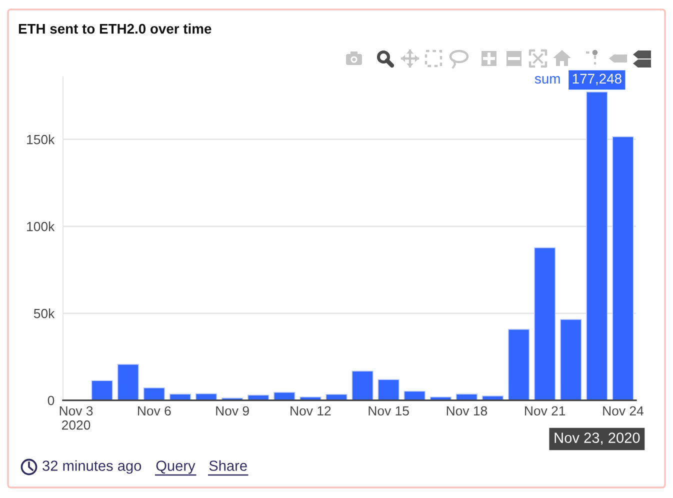  Describe the element at coordinates (176, 467) in the screenshot. I see `text: Query` at that location.